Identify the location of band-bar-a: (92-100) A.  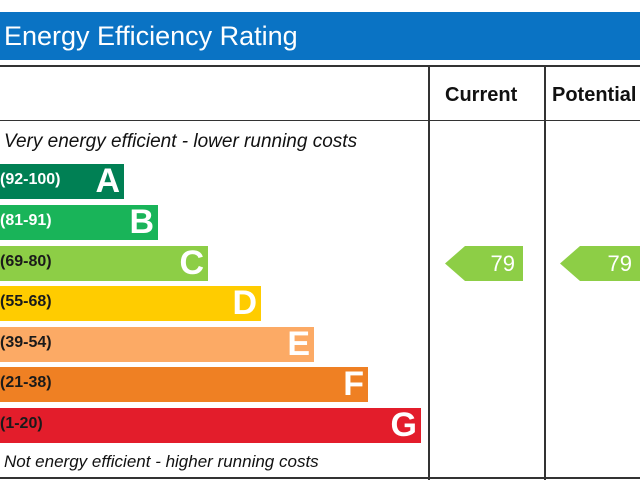
(62, 181).